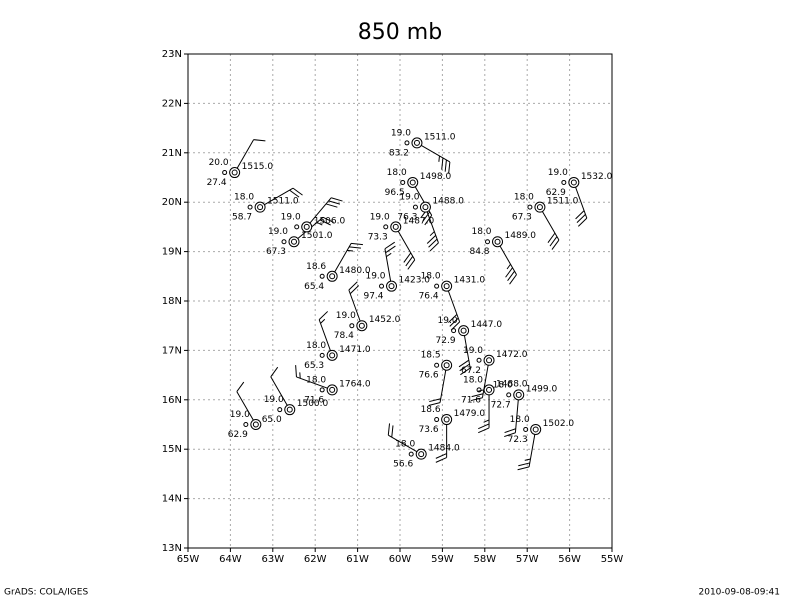 Image resolution: width=800 pixels, height=600 pixels. What do you see at coordinates (444, 449) in the screenshot?
I see `height-label: 1484.0` at bounding box center [444, 449].